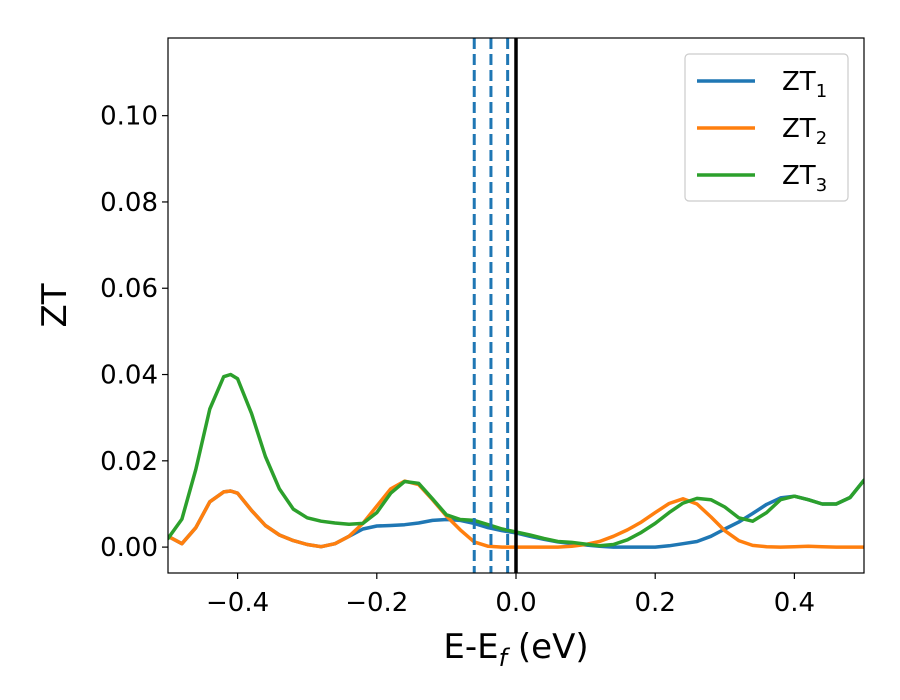 This screenshot has width=900, height=700. I want to click on x-axis-label: E-Ef (eV), so click(515, 649).